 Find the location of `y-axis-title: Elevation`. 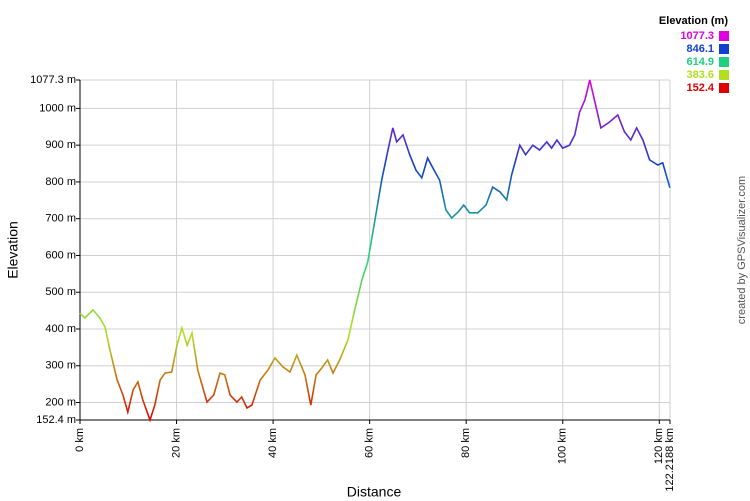

y-axis-title: Elevation is located at coordinates (13, 250).